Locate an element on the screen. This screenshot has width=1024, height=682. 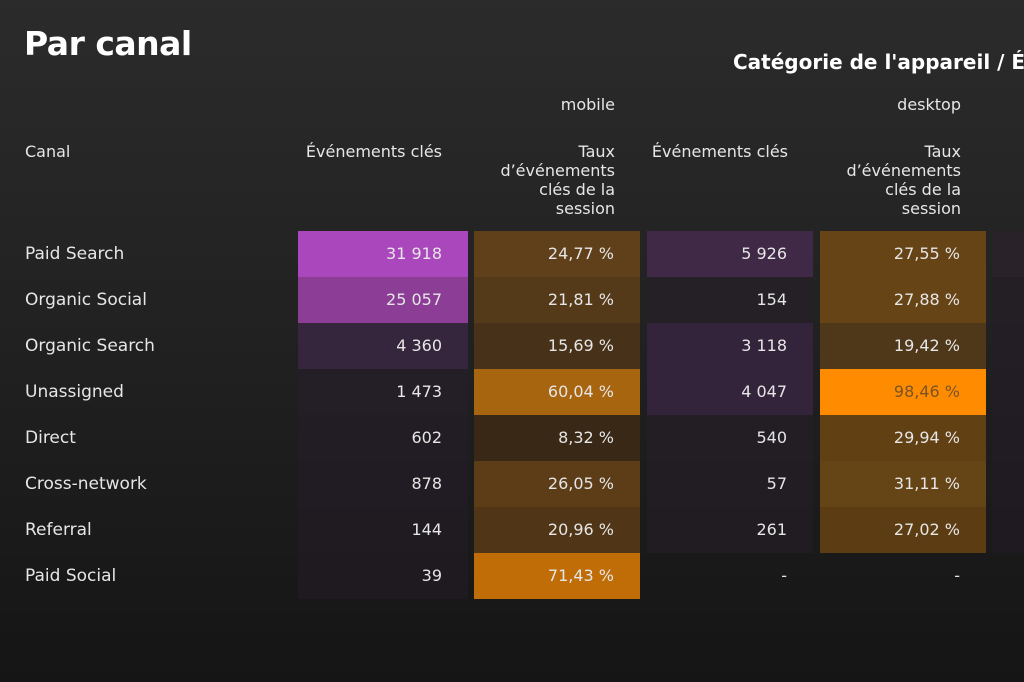
column-header-desktop-key-events: Événements clés is located at coordinates (719, 151).